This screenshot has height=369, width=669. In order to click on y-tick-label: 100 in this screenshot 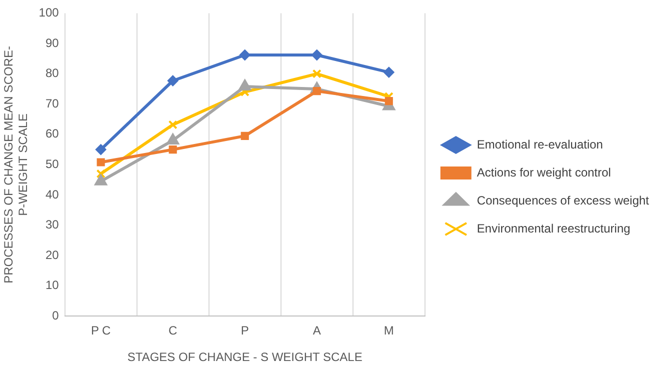, I will do `click(49, 13)`.